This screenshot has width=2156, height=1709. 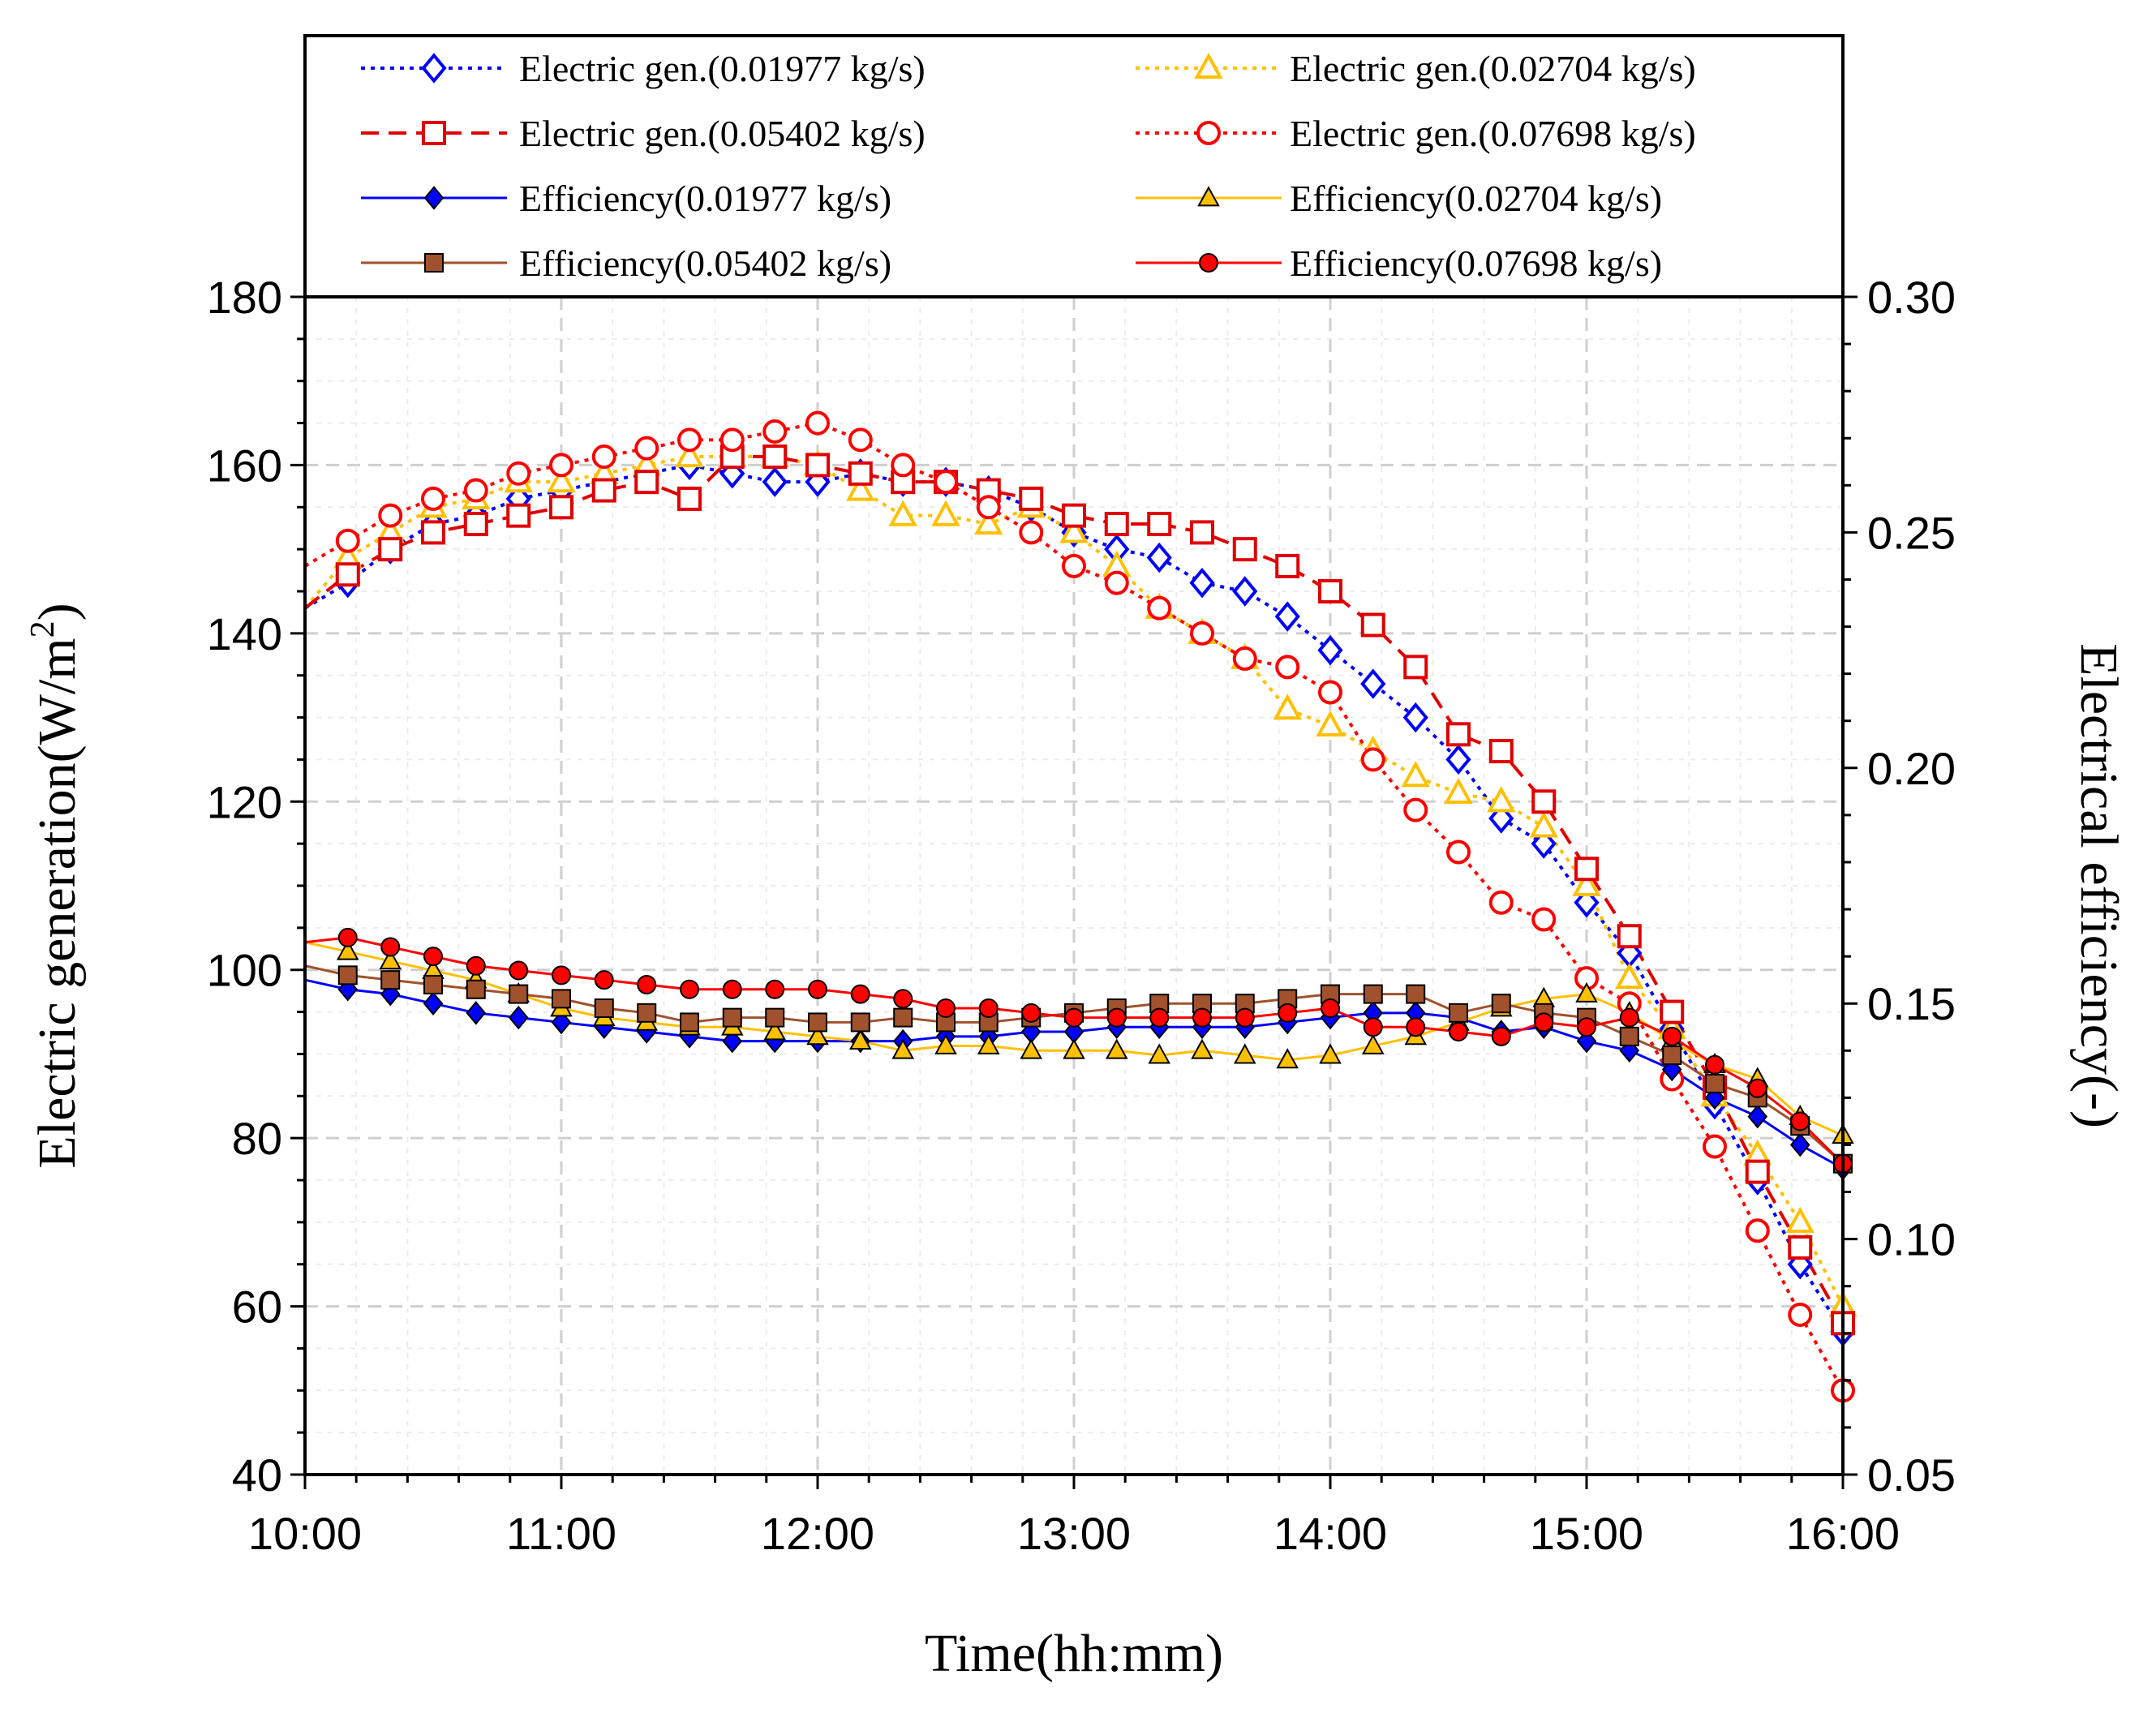 What do you see at coordinates (57, 903) in the screenshot?
I see `y-axis-title-base: Electric generation(W/m` at bounding box center [57, 903].